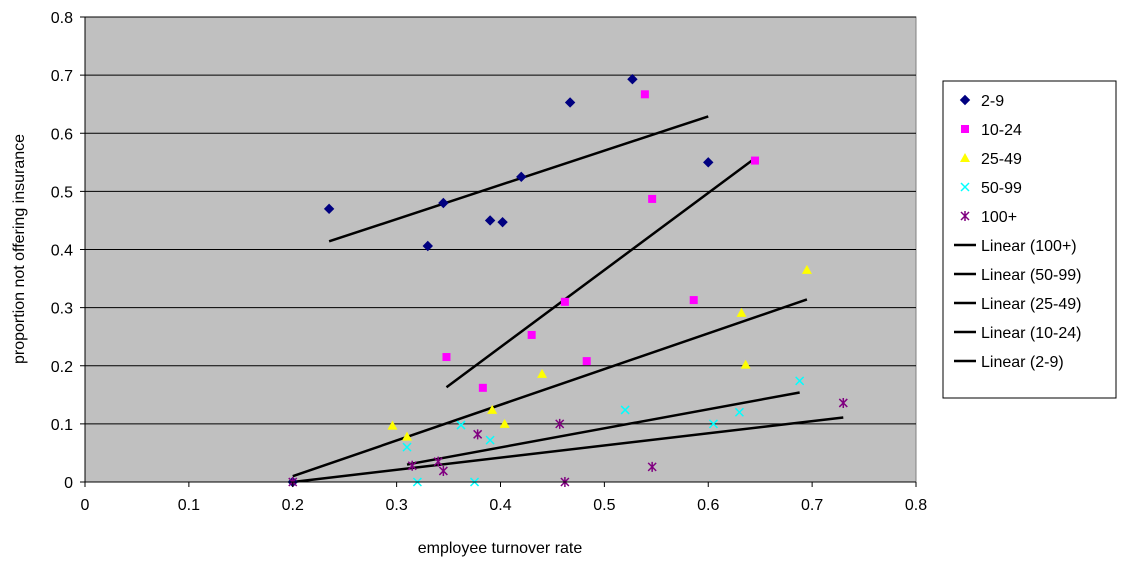 The width and height of the screenshot is (1122, 565). I want to click on legend-label: 100+, so click(999, 217).